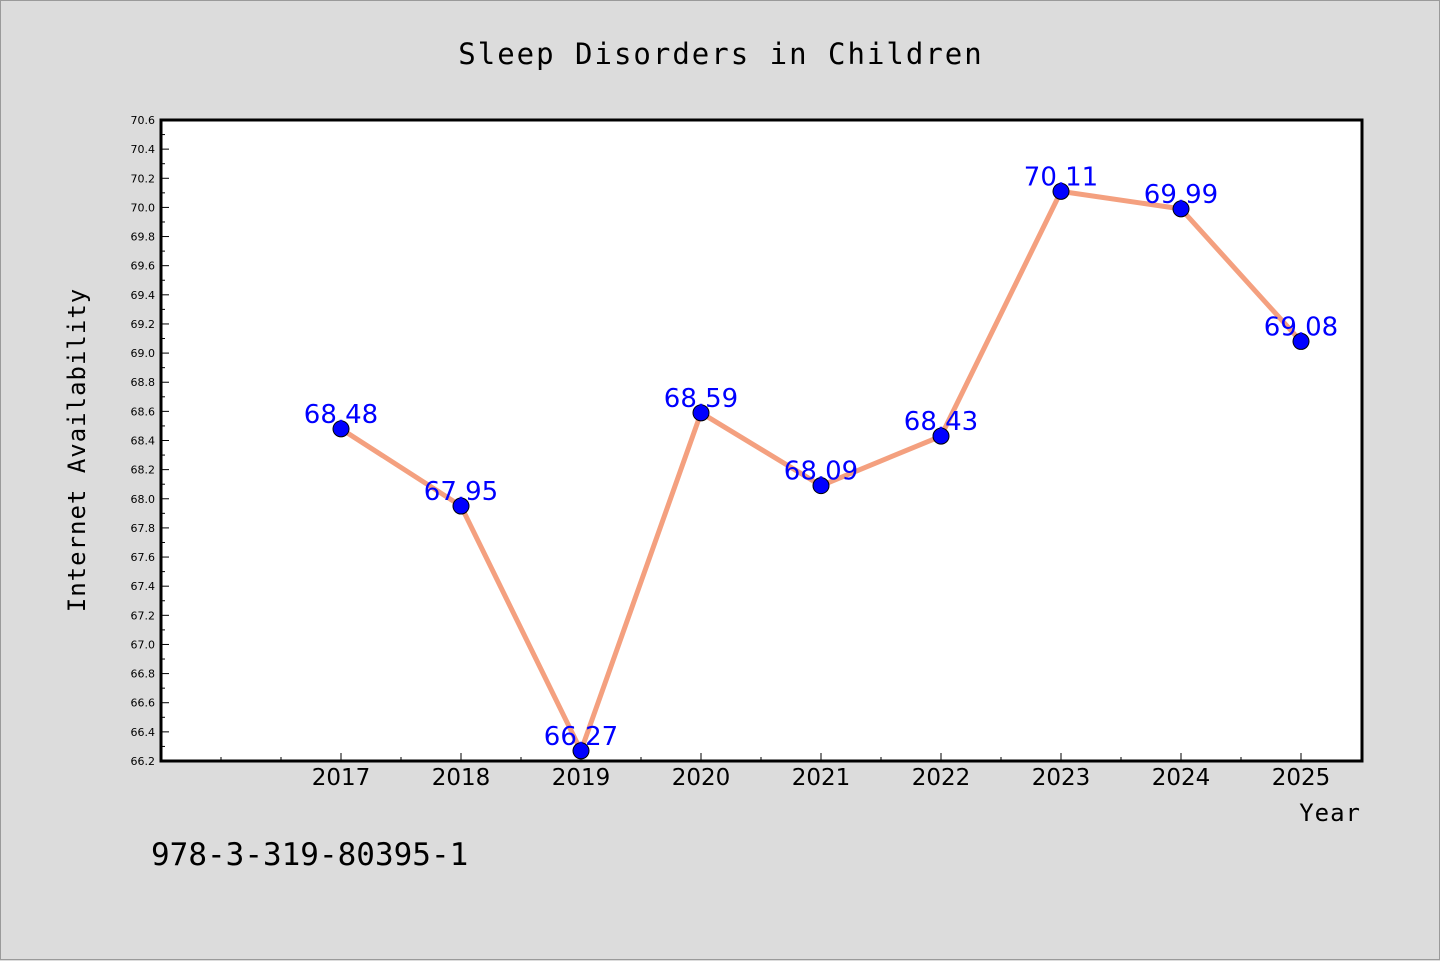  I want to click on data-label: 69.08, so click(1301, 327).